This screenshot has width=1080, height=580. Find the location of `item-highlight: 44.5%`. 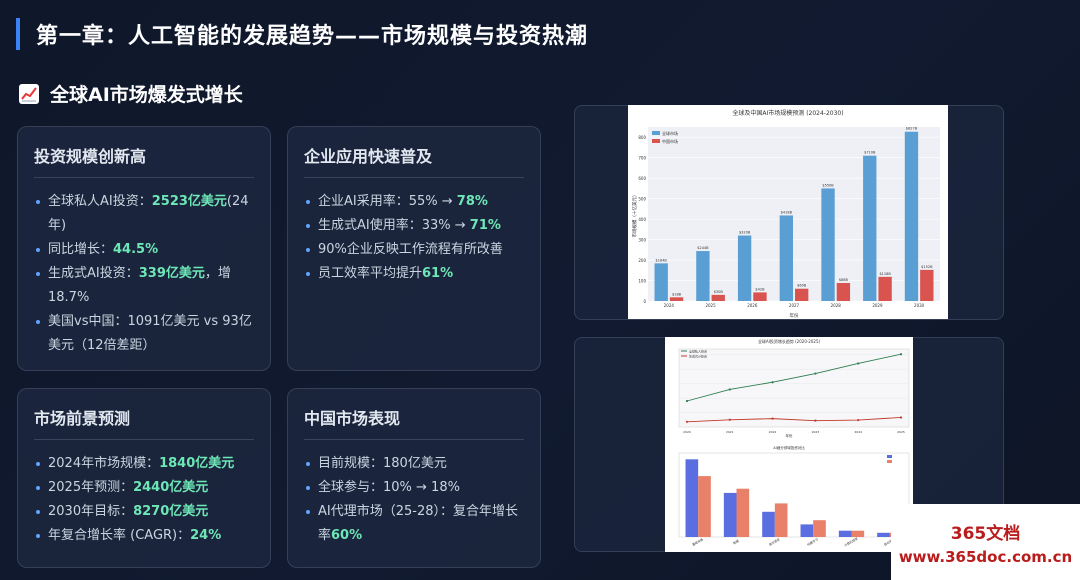

item-highlight: 44.5% is located at coordinates (136, 249).